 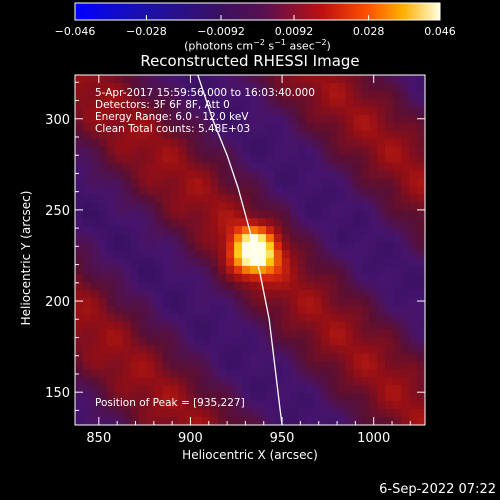 I want to click on peak-position-label: Position of Peak = [935,227], so click(x=170, y=403).